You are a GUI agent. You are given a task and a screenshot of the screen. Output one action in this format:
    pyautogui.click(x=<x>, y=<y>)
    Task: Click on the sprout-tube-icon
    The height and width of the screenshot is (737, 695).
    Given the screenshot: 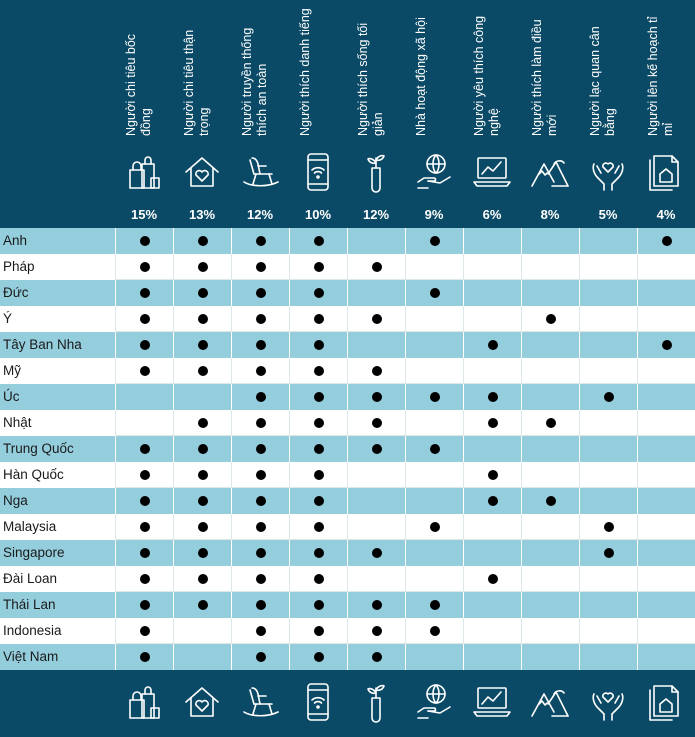 What is the action you would take?
    pyautogui.click(x=376, y=172)
    